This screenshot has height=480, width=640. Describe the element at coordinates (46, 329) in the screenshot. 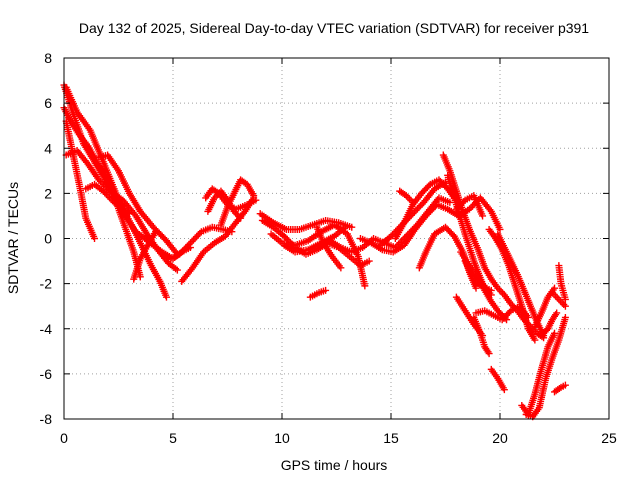

I see `y-tick-label: -4` at that location.